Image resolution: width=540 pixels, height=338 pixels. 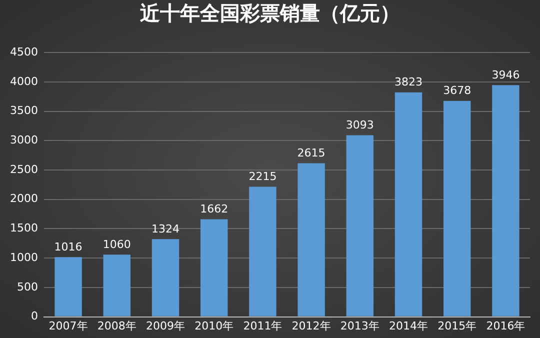 What do you see at coordinates (457, 91) in the screenshot?
I see `data-label: 3678` at bounding box center [457, 91].